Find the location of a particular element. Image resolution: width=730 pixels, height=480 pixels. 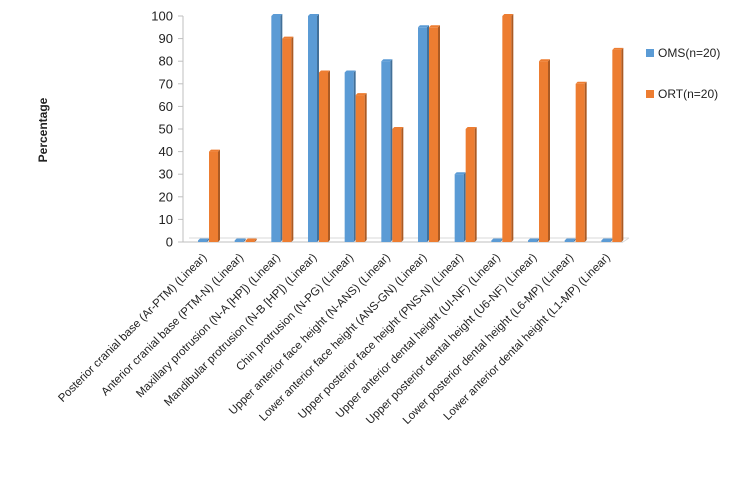

y-tick-label: 40 is located at coordinates (166, 151).